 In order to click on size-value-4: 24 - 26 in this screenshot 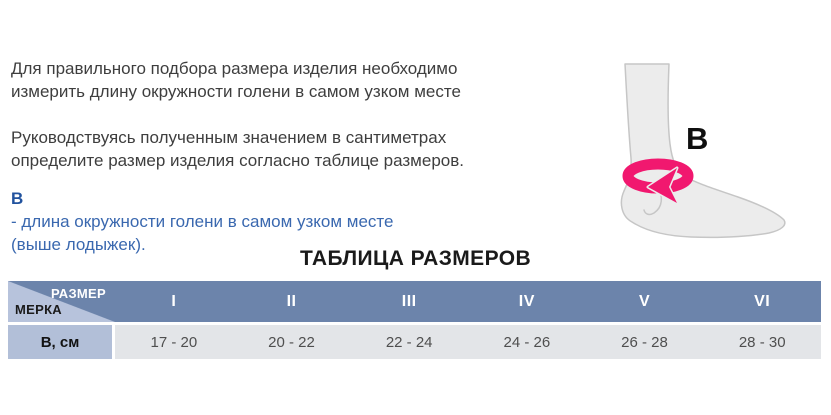, I will do `click(527, 342)`.